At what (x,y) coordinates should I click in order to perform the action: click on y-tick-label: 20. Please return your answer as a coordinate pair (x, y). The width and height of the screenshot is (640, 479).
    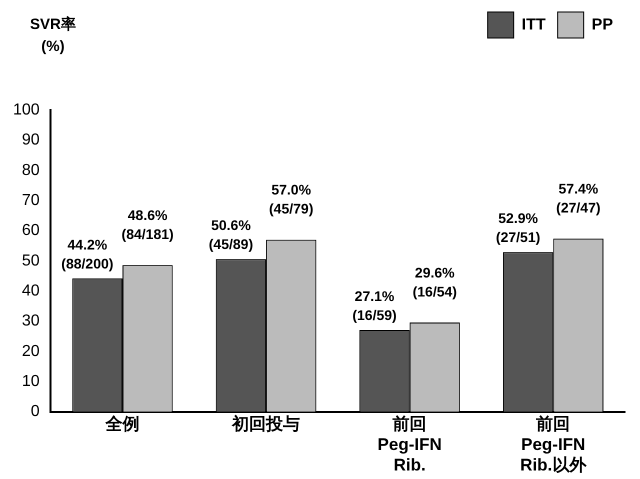
    Looking at the image, I should click on (31, 351).